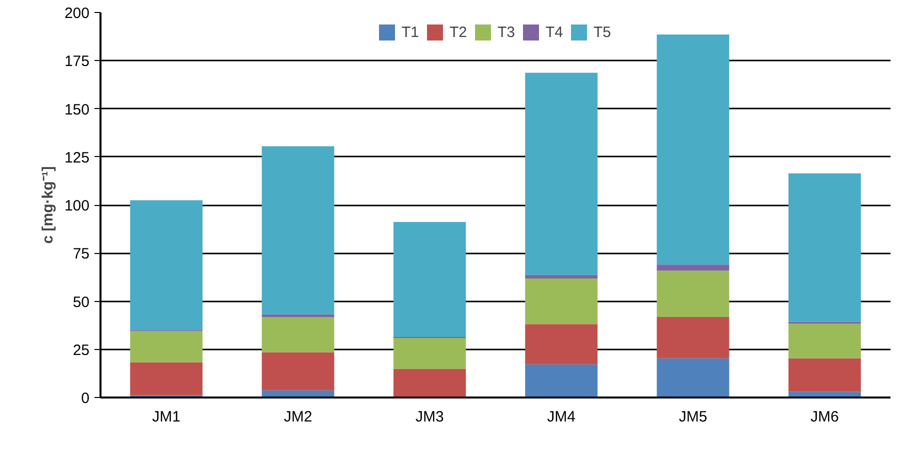 The width and height of the screenshot is (914, 450). I want to click on y-tick-label: 25, so click(81, 350).